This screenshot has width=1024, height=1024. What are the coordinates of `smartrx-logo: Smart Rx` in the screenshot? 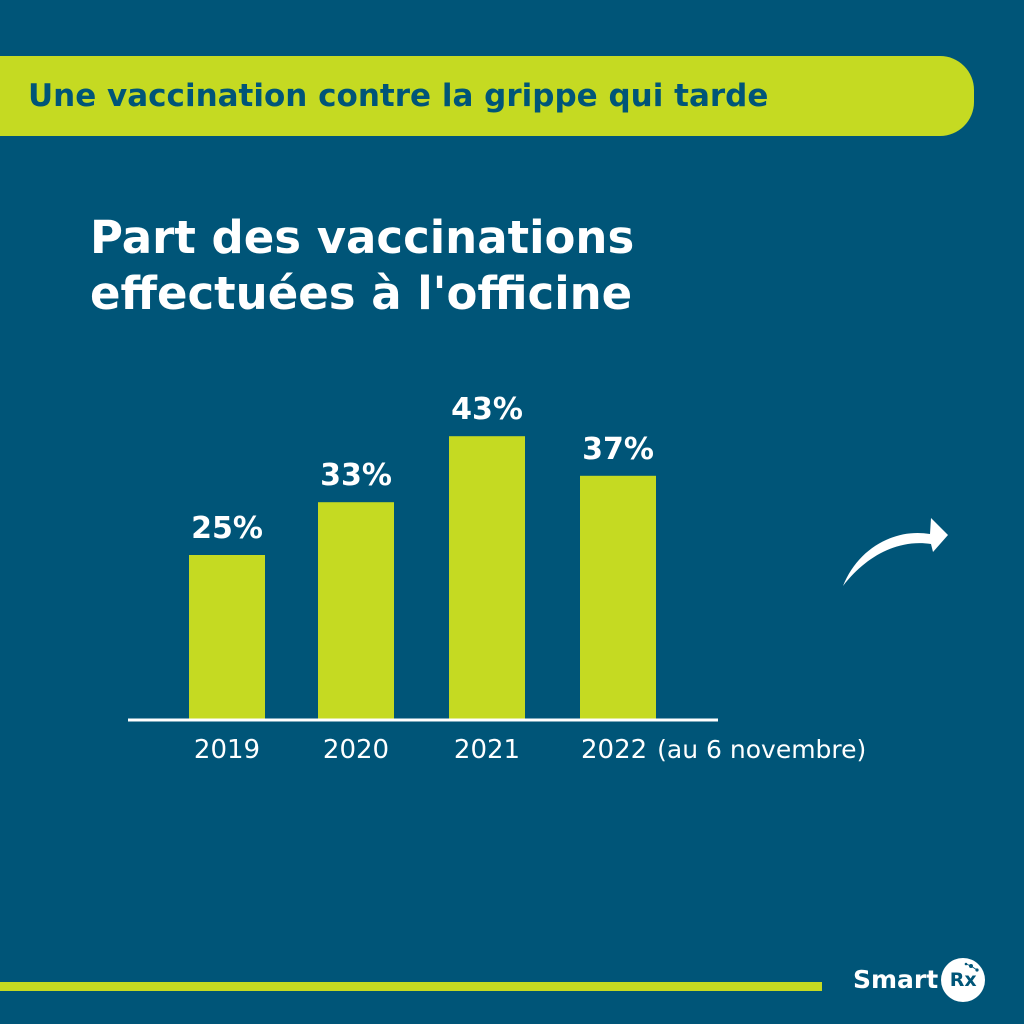 It's located at (919, 980).